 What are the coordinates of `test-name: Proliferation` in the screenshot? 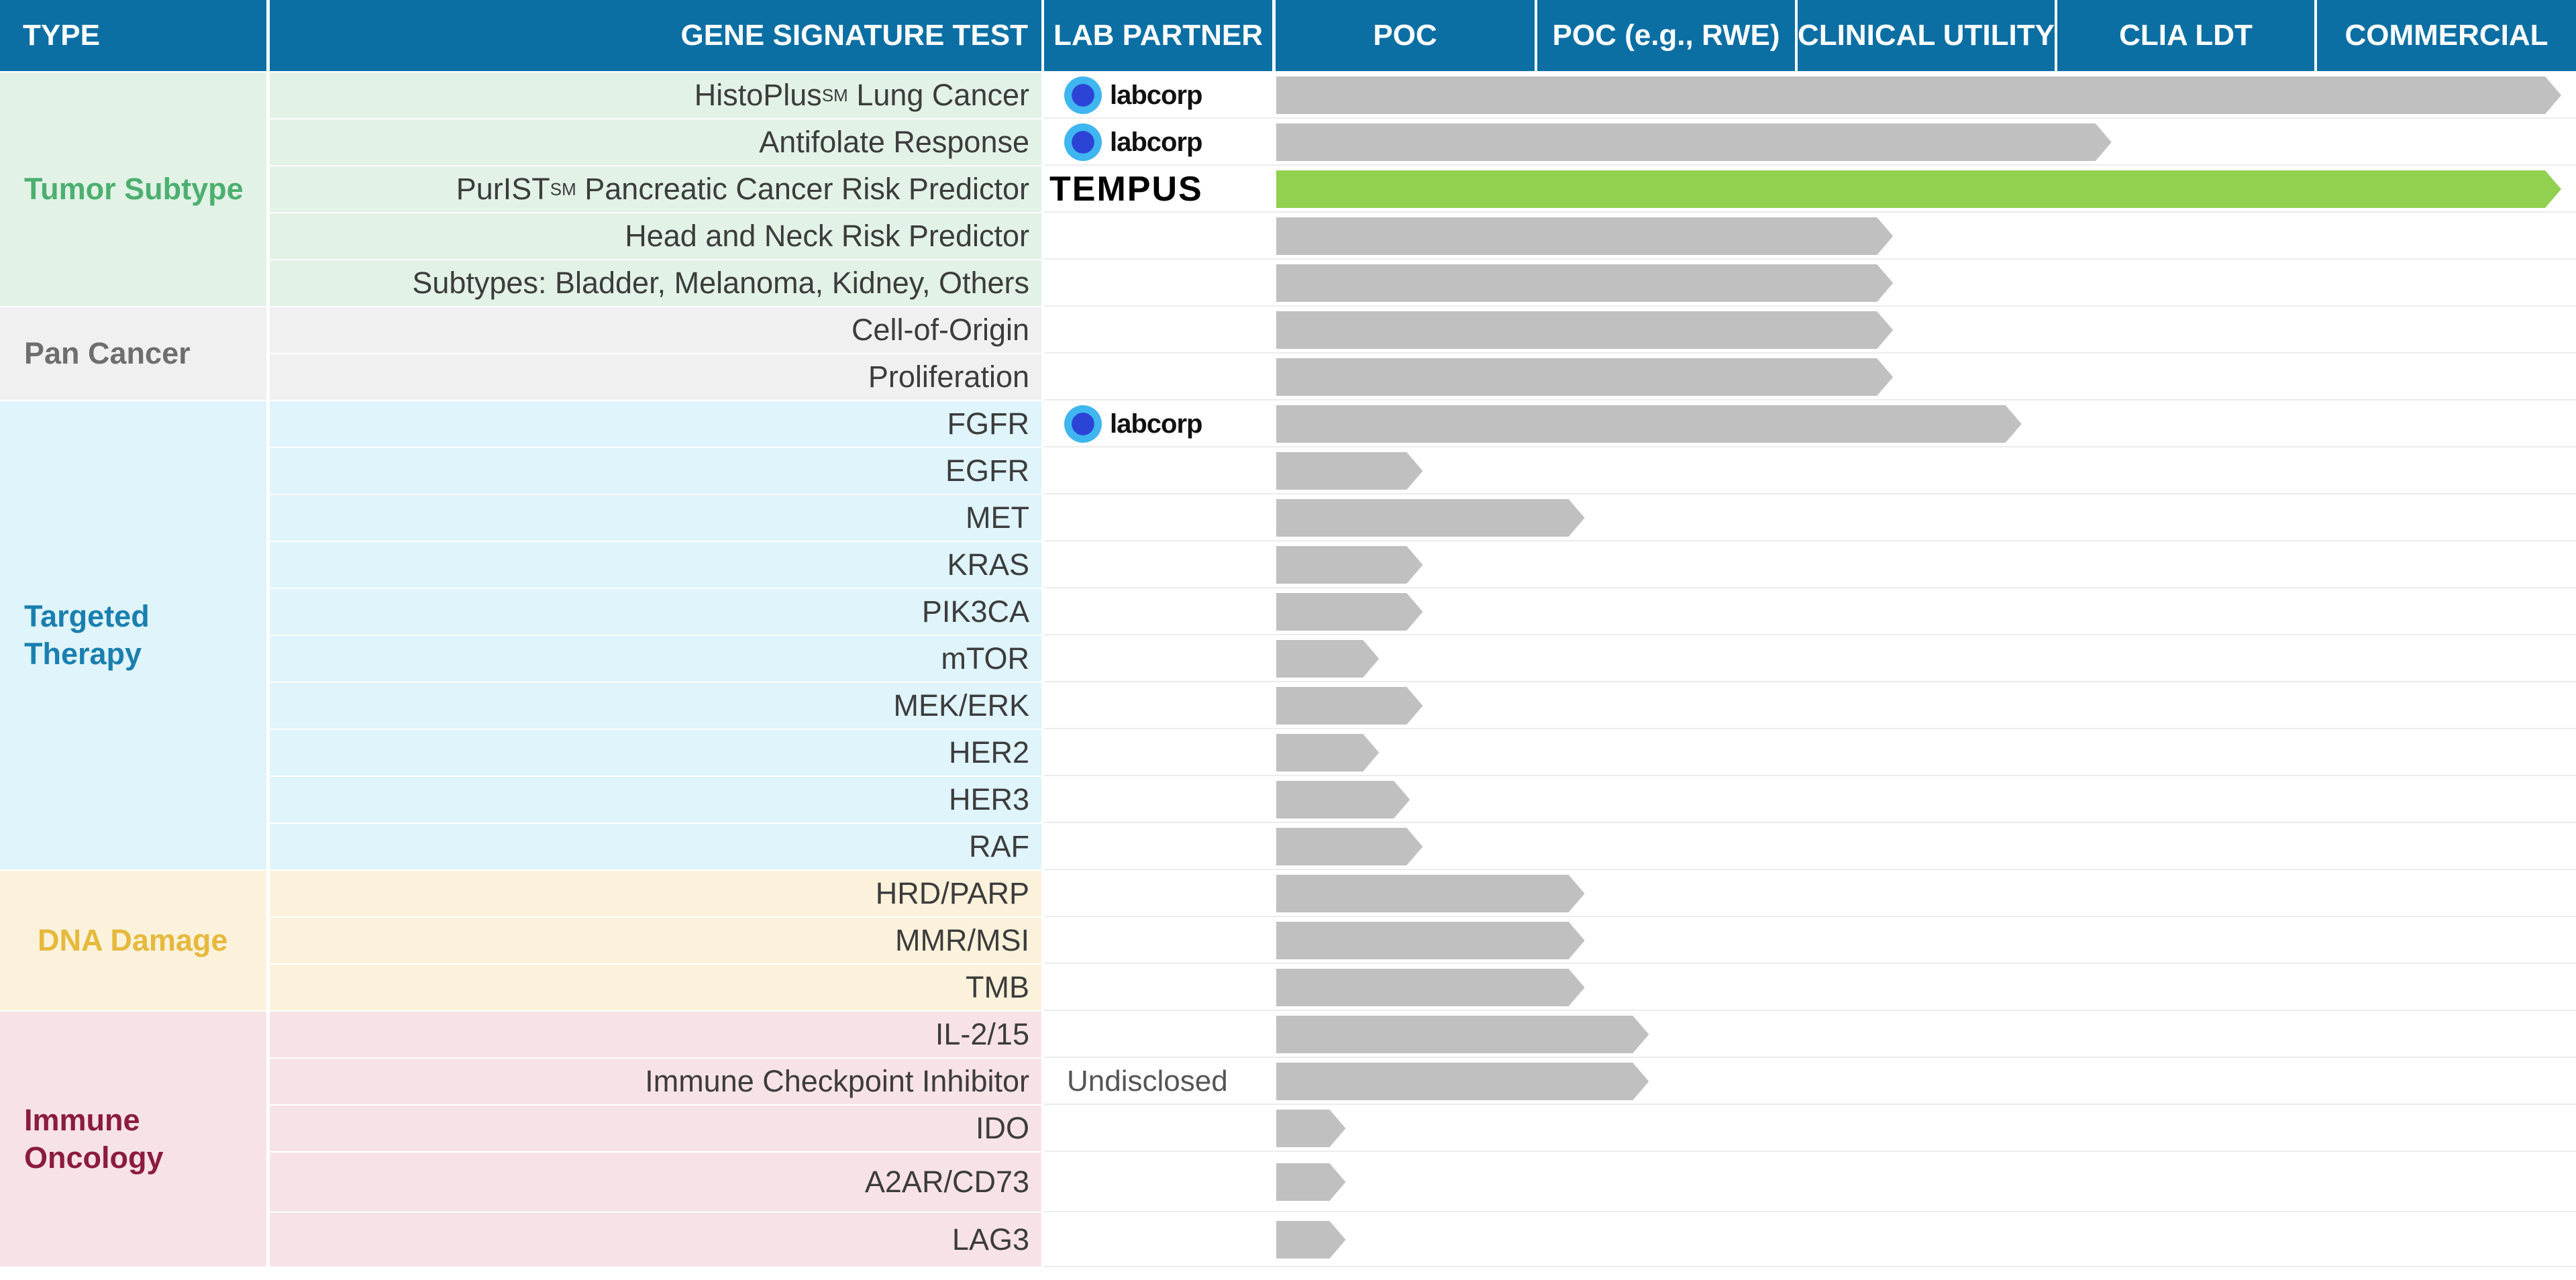 It's located at (948, 377).